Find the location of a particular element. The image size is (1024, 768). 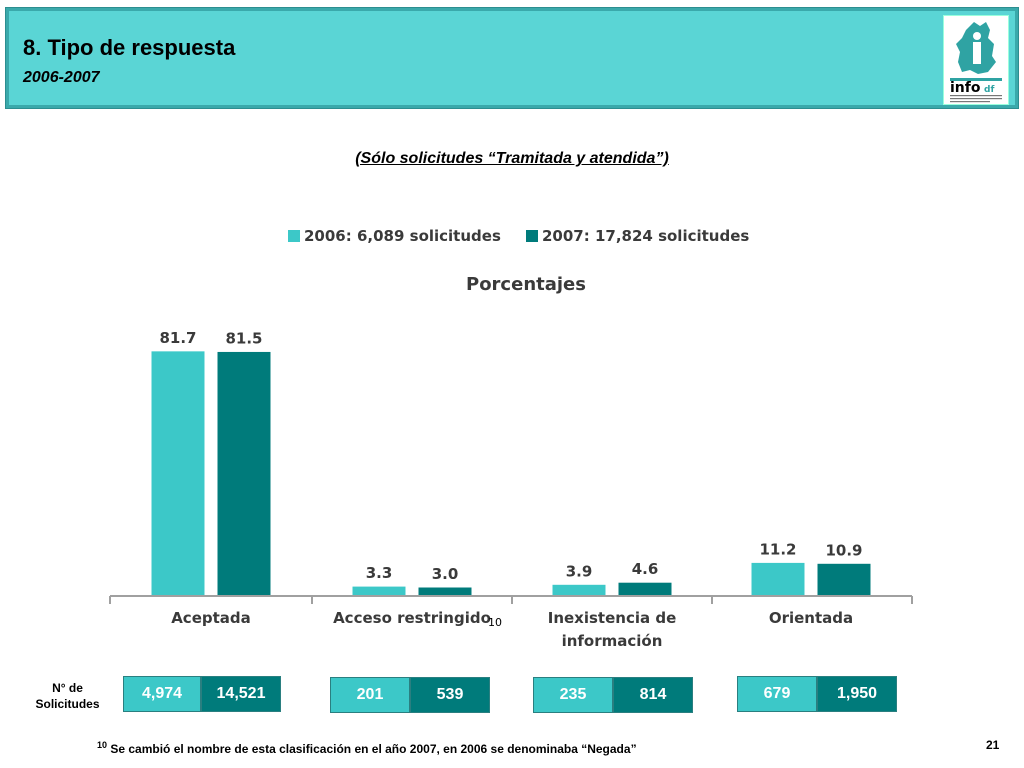

bar-label-0-1: 81.5 is located at coordinates (243, 338).